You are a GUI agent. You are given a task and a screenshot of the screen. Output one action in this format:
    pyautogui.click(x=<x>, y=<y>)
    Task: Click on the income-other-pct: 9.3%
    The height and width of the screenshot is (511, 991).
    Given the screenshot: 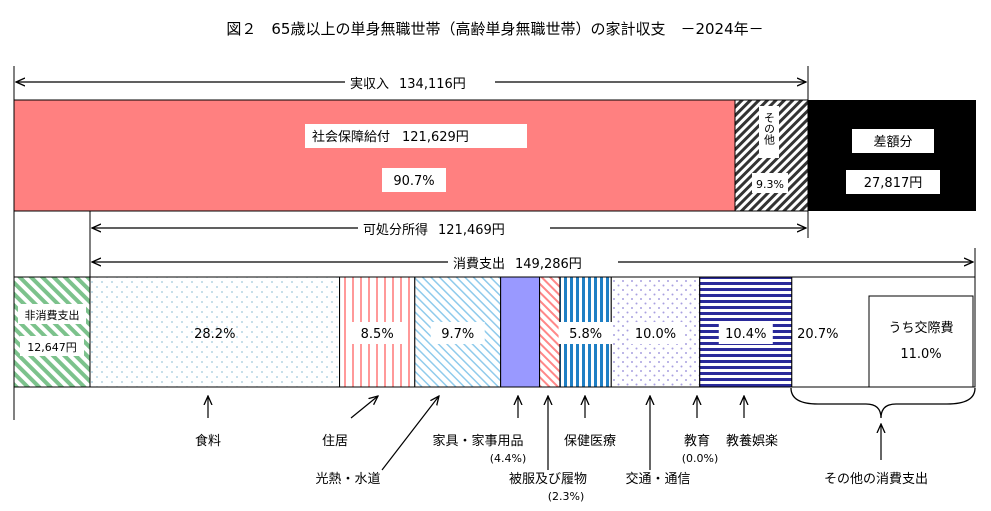 What is the action you would take?
    pyautogui.click(x=770, y=184)
    